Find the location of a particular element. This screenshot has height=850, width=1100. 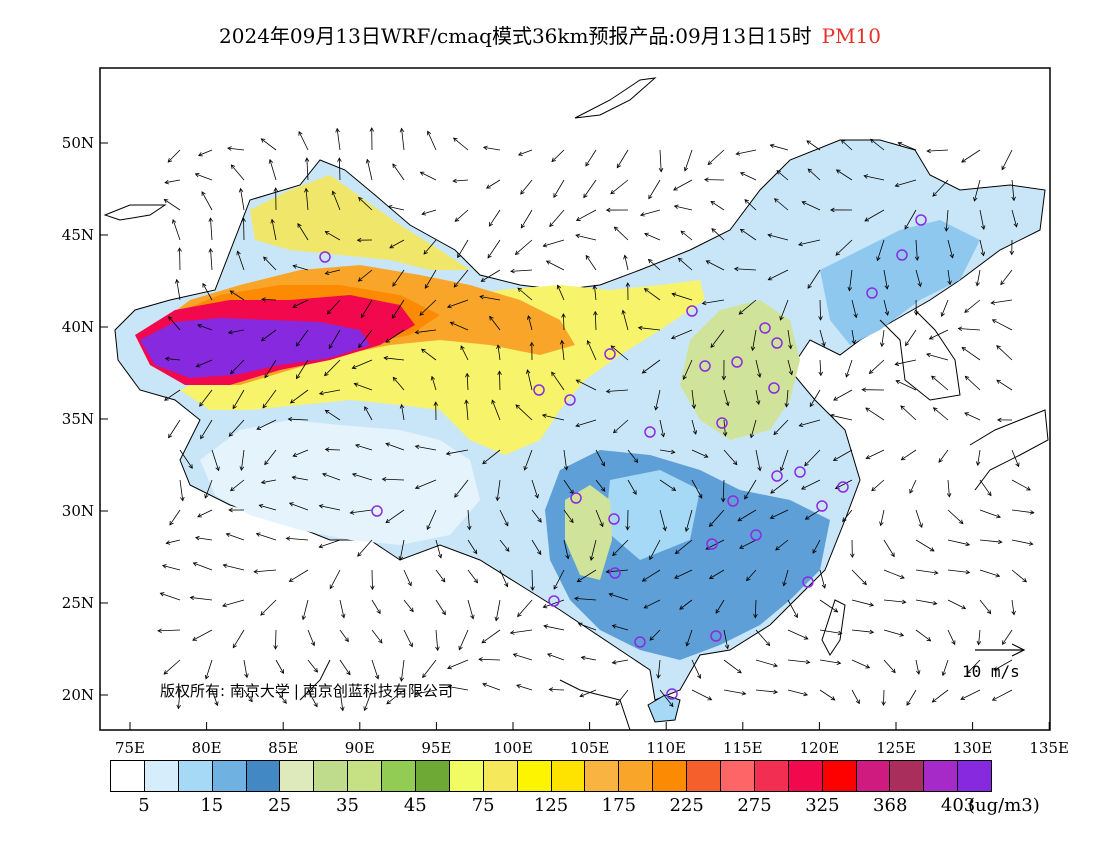

junggar-yellow-region is located at coordinates (360, 222).